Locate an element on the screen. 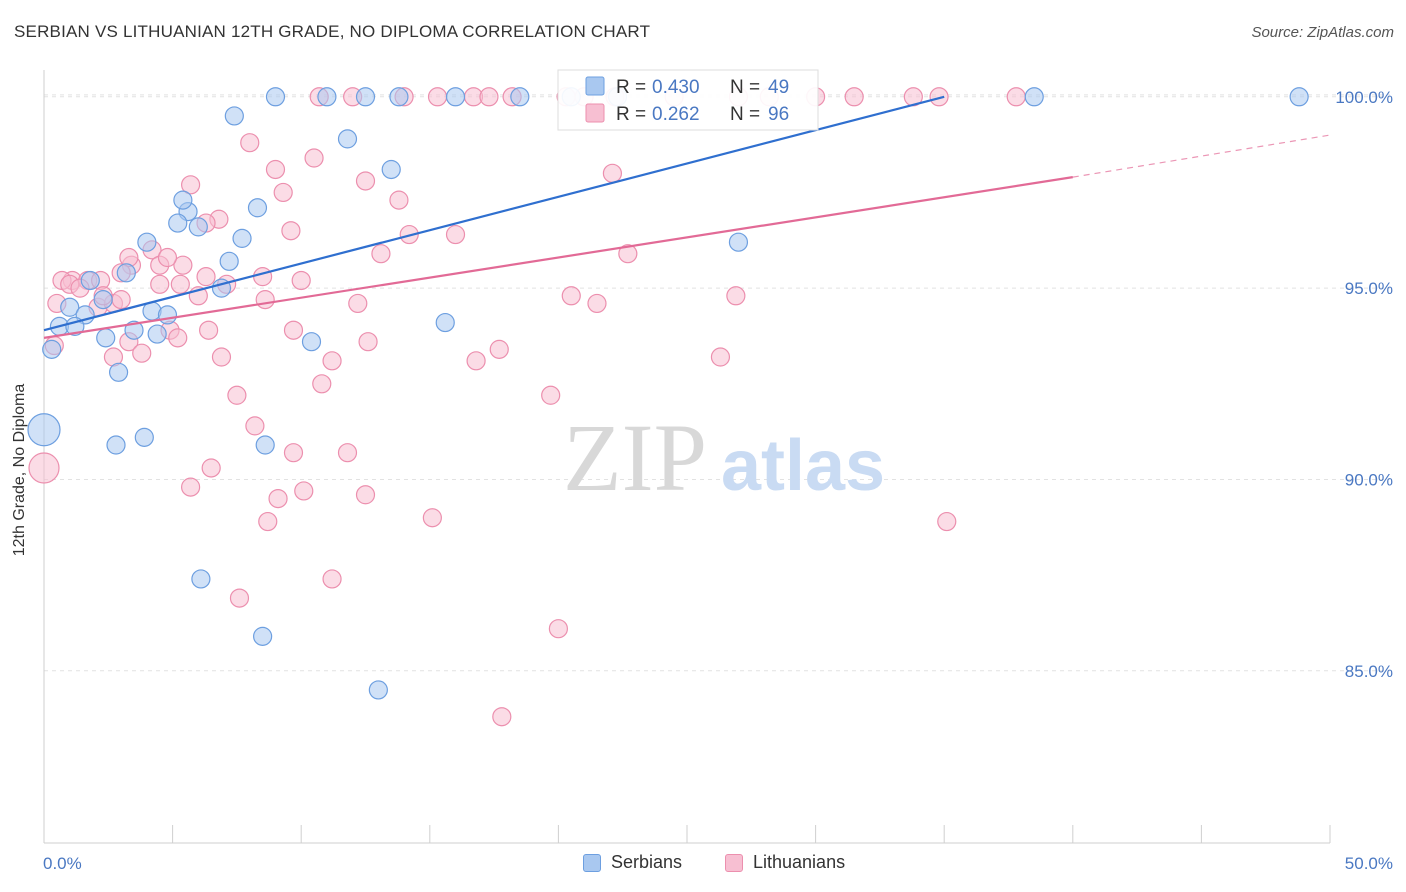 The height and width of the screenshot is (892, 1406). legend-item-lithuanians: Lithuanians is located at coordinates (785, 862).